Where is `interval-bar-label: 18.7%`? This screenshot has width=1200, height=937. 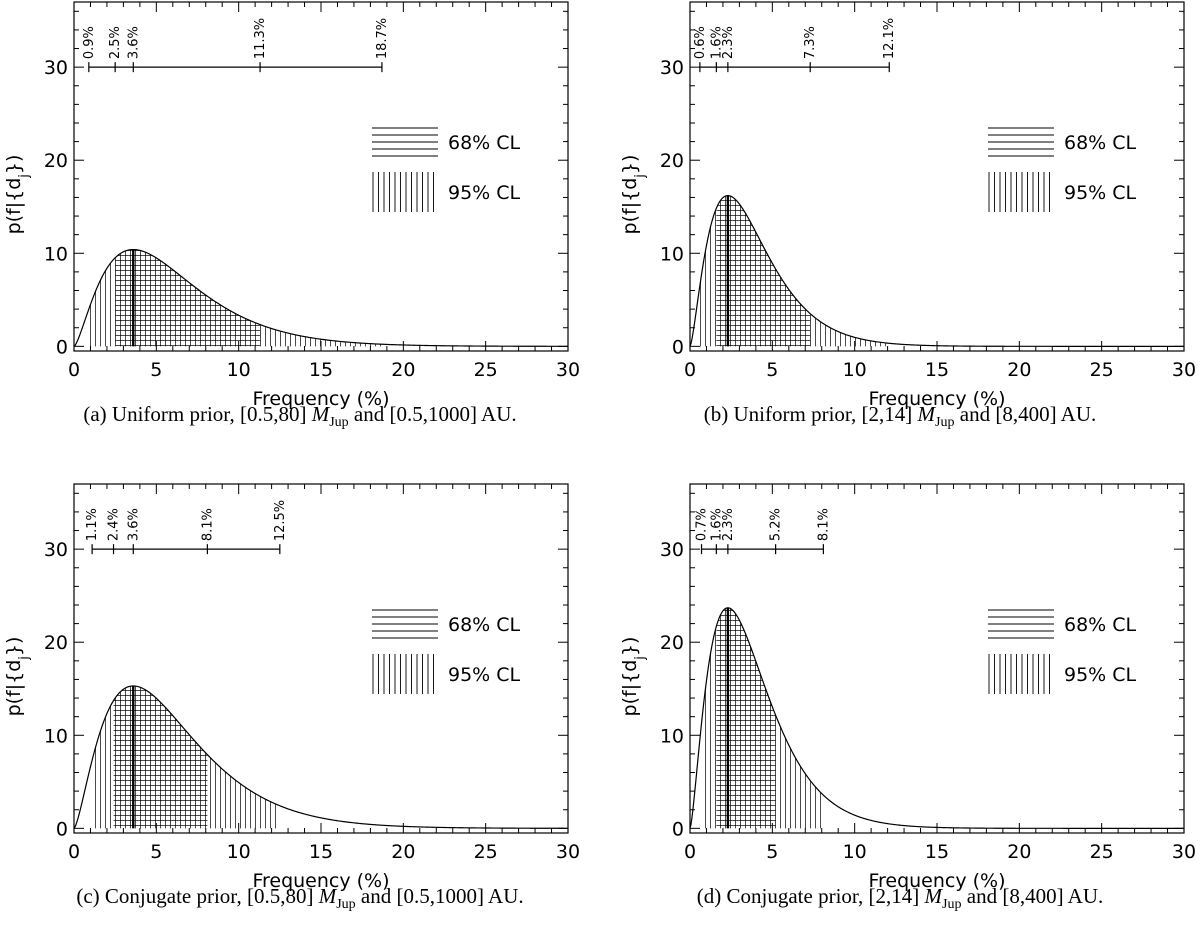 interval-bar-label: 18.7% is located at coordinates (382, 38).